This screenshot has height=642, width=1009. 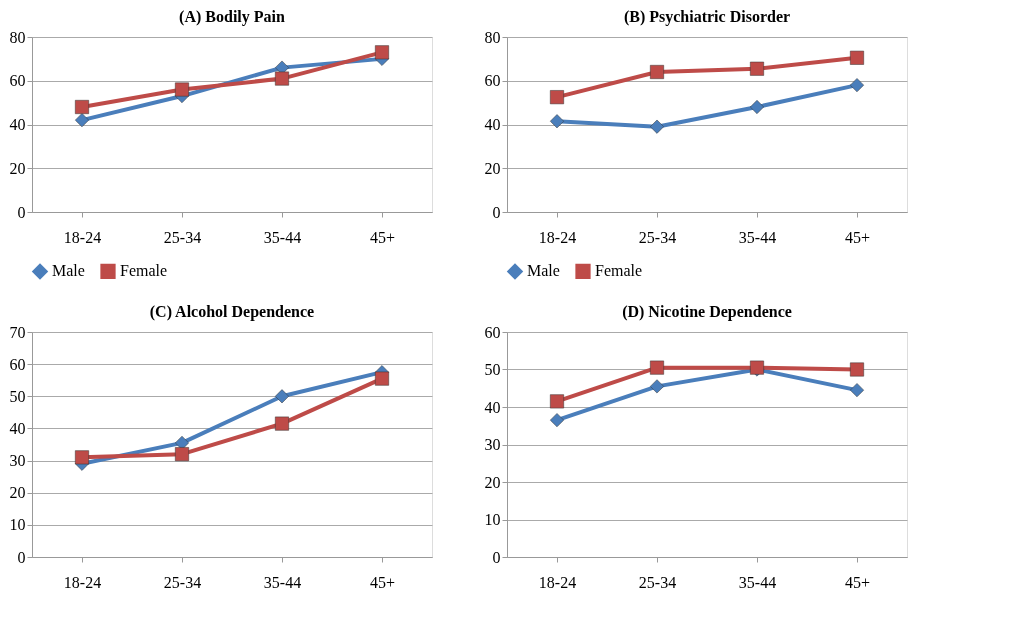 I want to click on chart-title: (C) Alcohol Dependence, so click(x=232, y=312).